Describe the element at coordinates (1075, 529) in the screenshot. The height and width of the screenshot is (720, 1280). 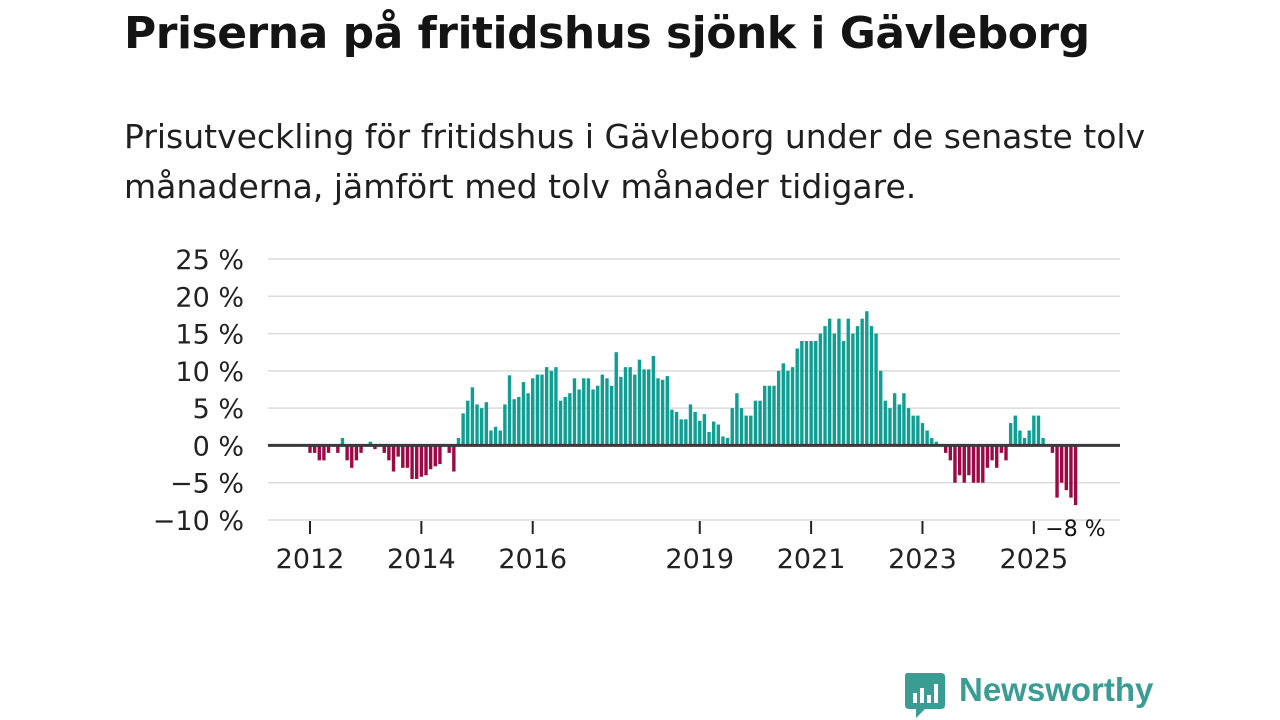
I see `annotation-last-value: −8 %` at that location.